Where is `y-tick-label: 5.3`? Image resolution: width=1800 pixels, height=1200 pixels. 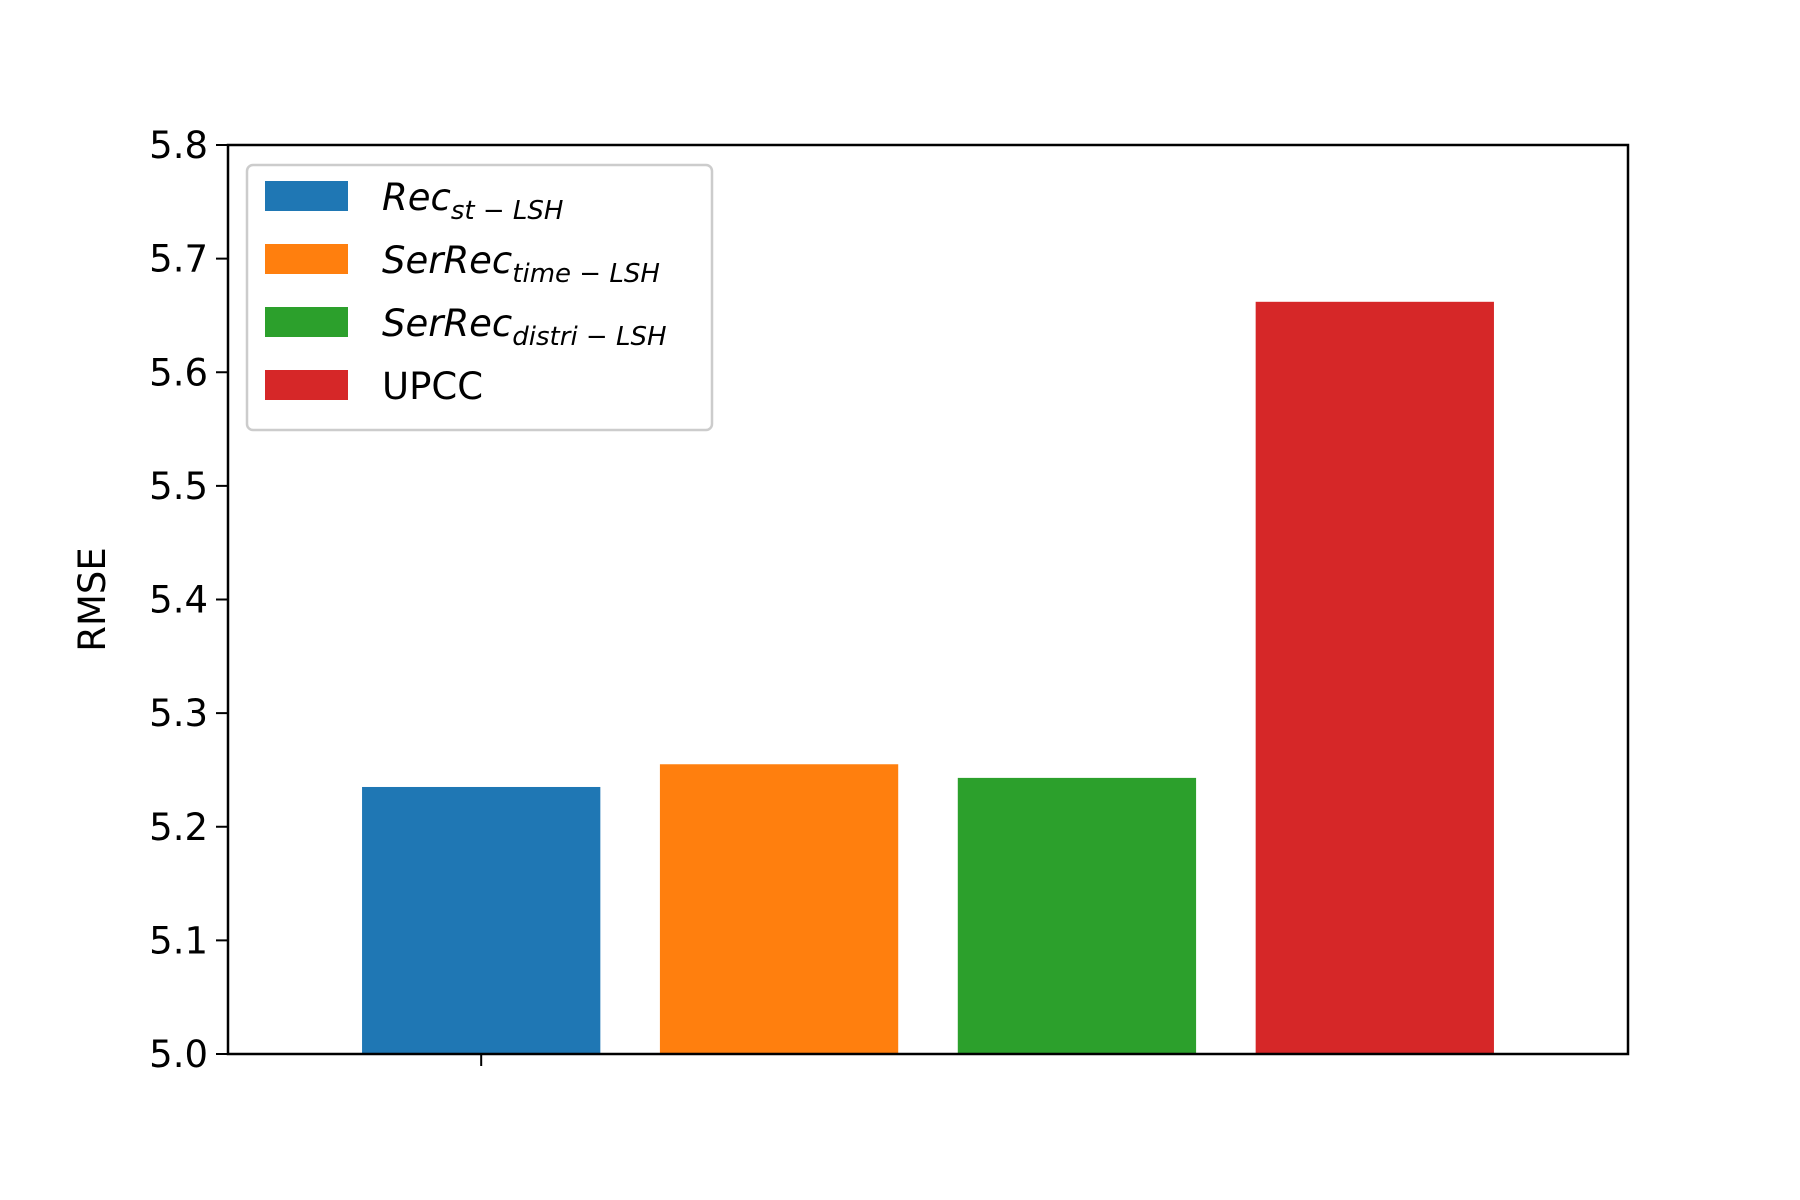
y-tick-label: 5.3 is located at coordinates (178, 713).